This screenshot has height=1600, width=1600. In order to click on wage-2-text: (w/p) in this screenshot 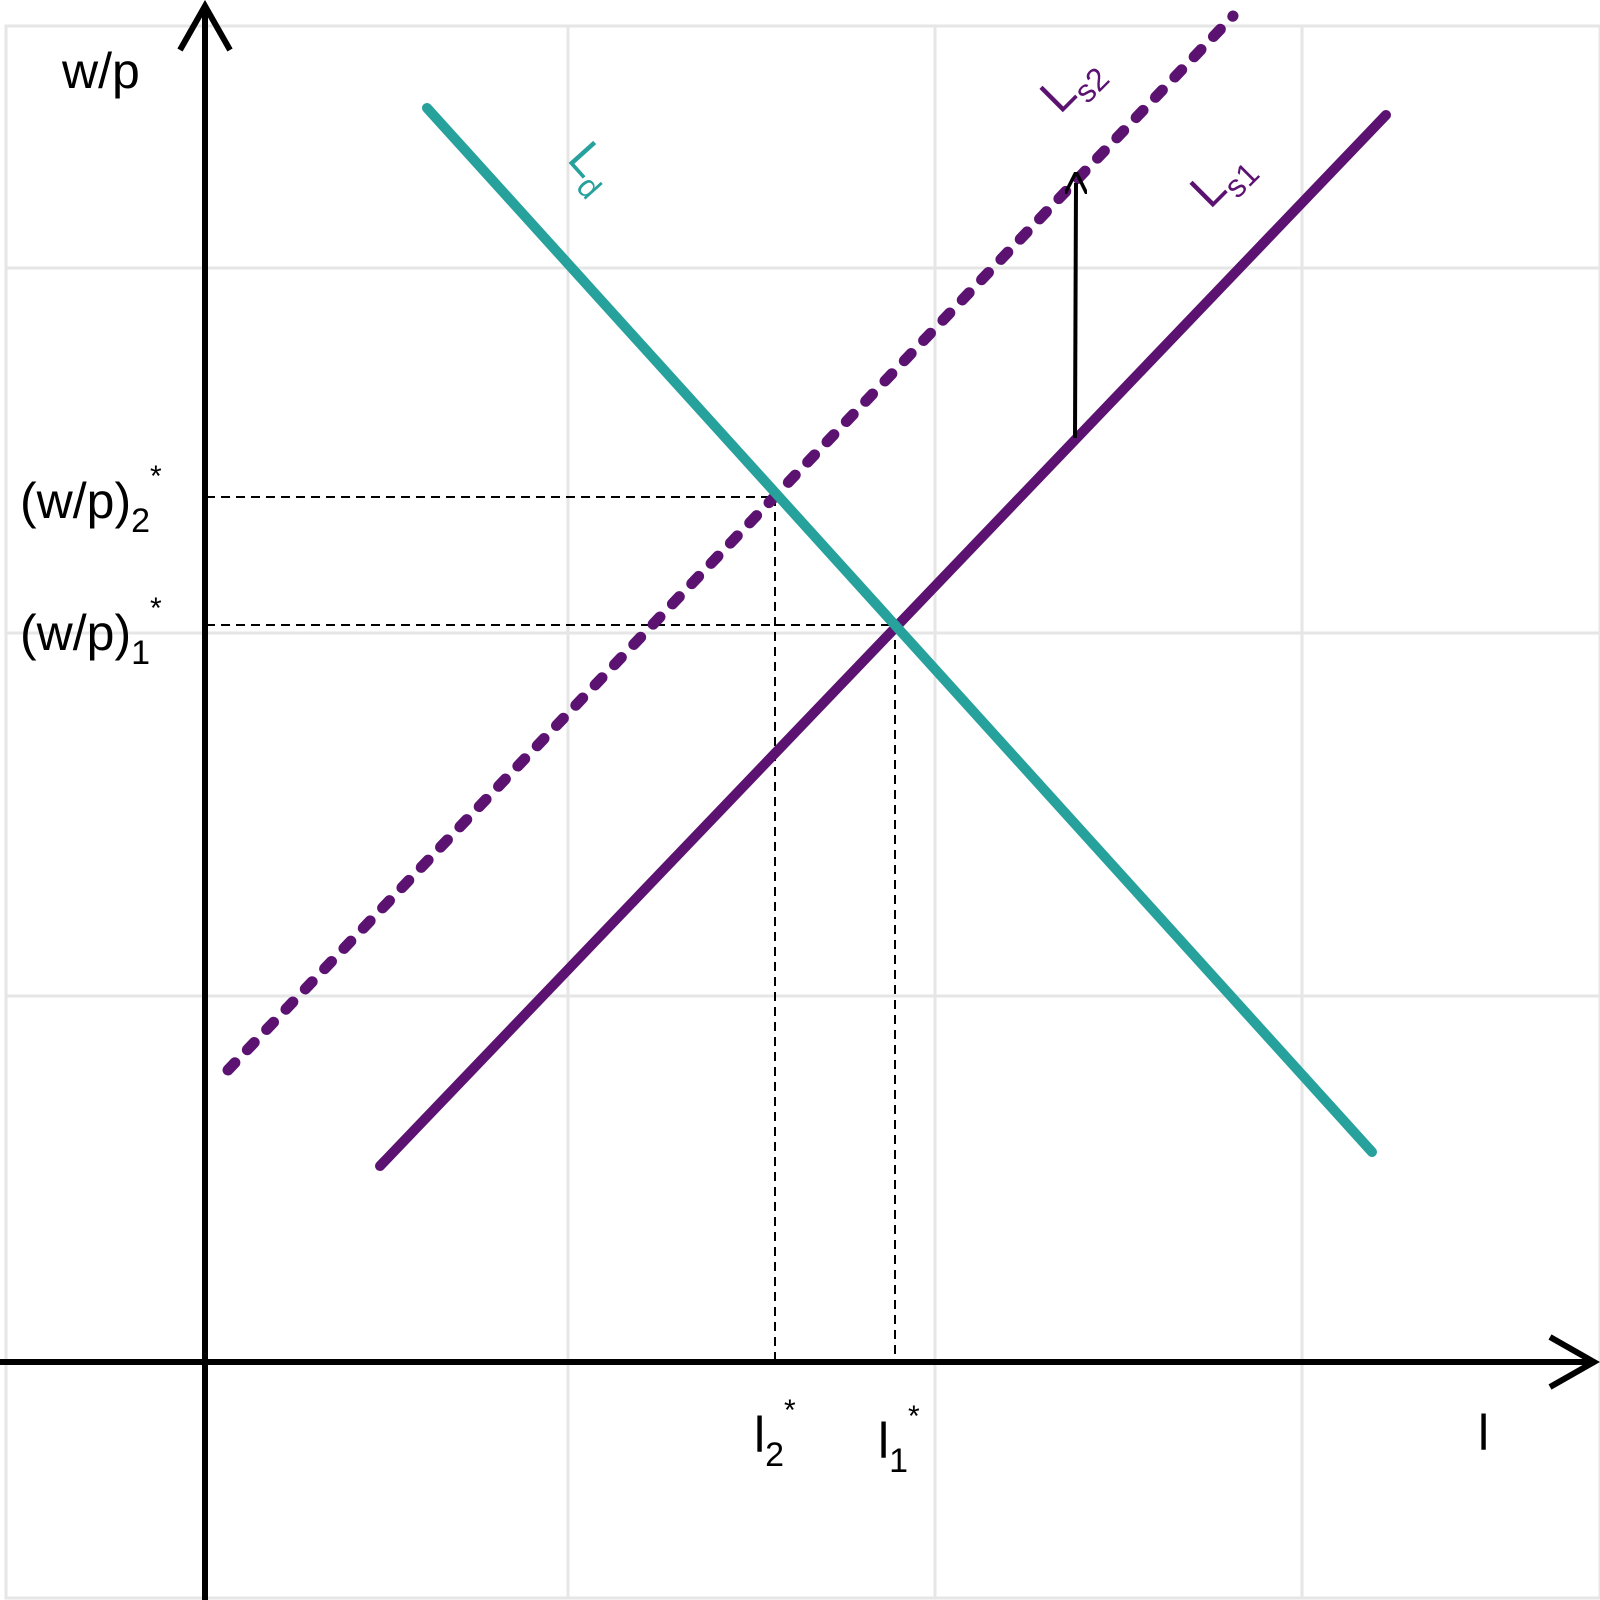, I will do `click(75, 501)`.